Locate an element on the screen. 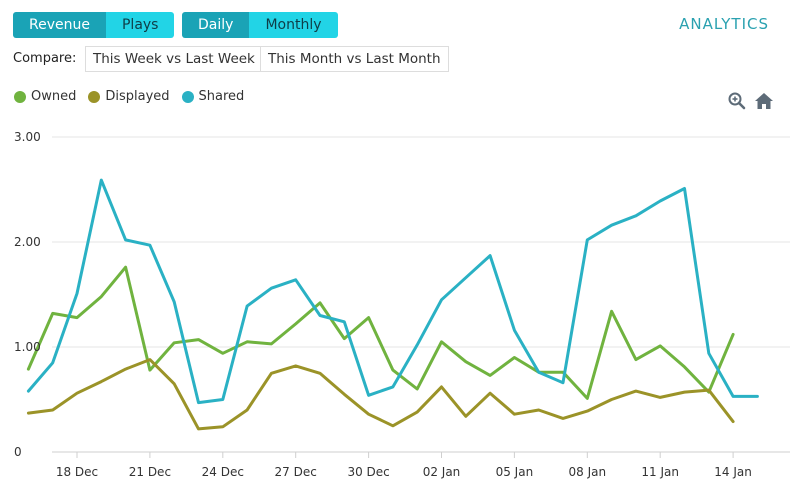 The width and height of the screenshot is (796, 499). zoom-in-icon is located at coordinates (737, 101).